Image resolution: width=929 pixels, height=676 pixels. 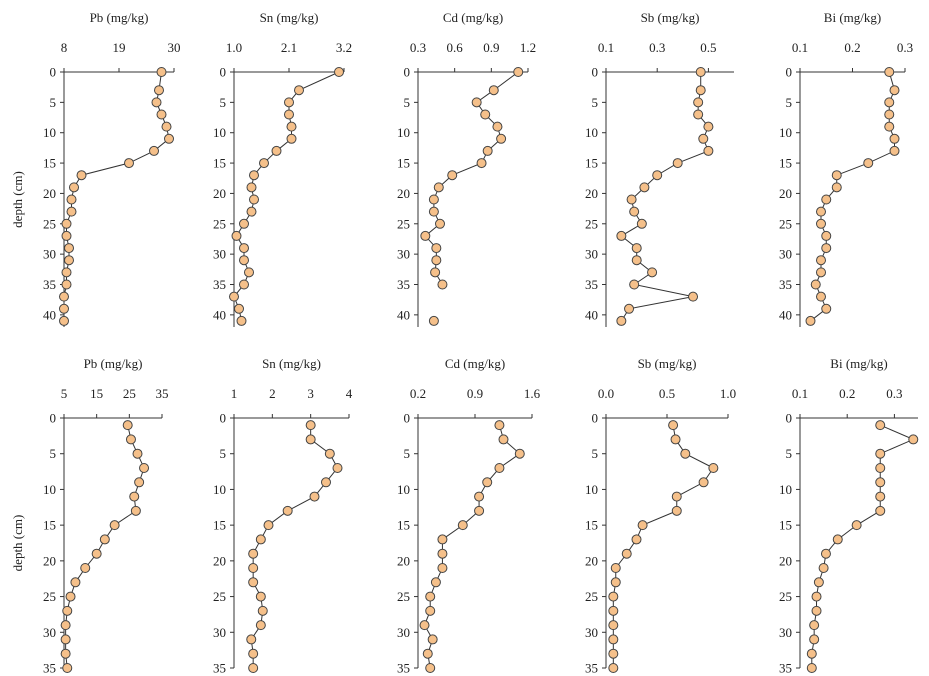 What do you see at coordinates (310, 393) in the screenshot?
I see `x-tick-label: 3` at bounding box center [310, 393].